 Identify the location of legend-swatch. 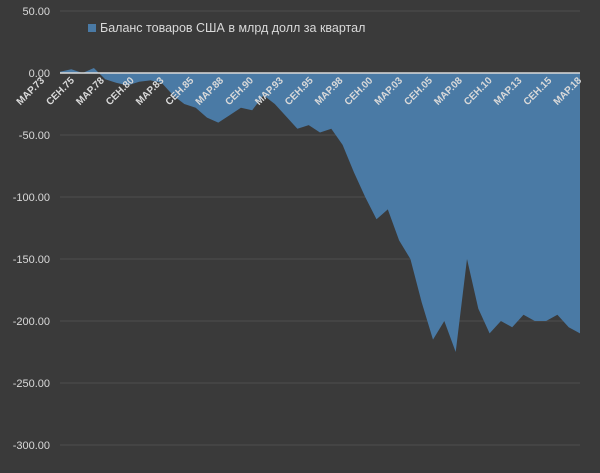
(92, 28).